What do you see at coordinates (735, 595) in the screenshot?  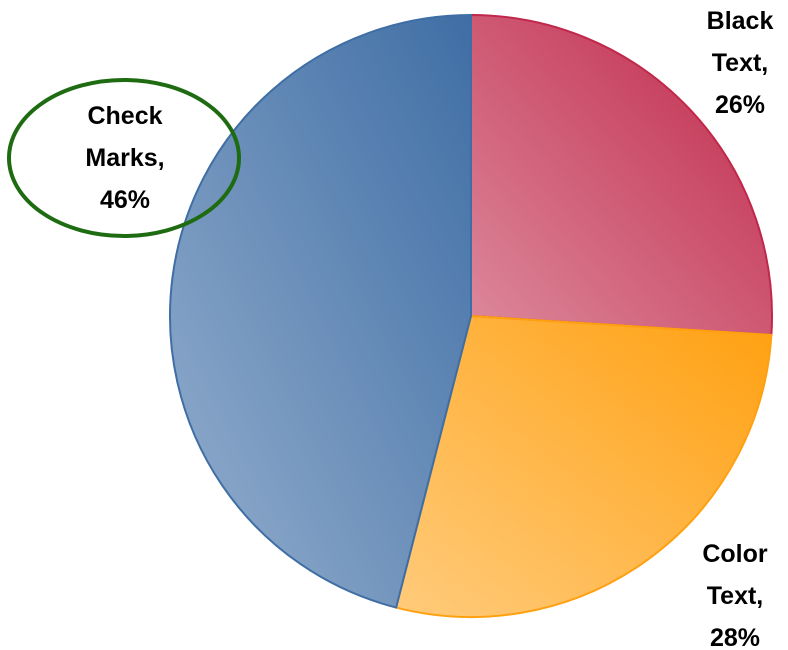 I see `slice-label: Color Text, 28%` at bounding box center [735, 595].